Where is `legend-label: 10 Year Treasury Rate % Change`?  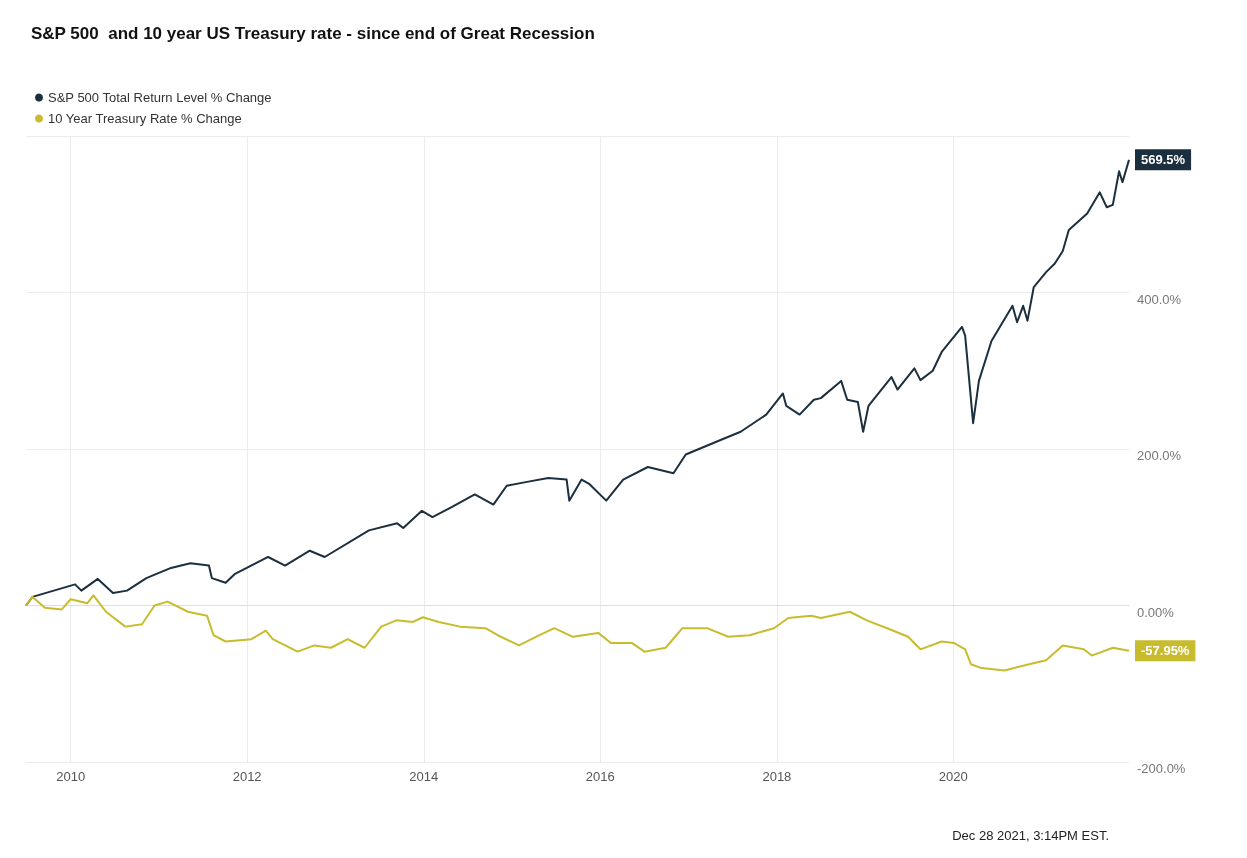 legend-label: 10 Year Treasury Rate % Change is located at coordinates (145, 118).